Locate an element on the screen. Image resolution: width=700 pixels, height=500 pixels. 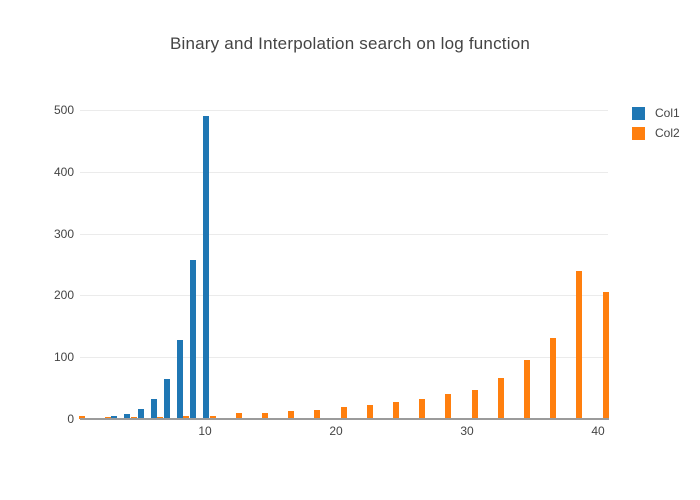
bar-col2-x34 is located at coordinates (526, 389).